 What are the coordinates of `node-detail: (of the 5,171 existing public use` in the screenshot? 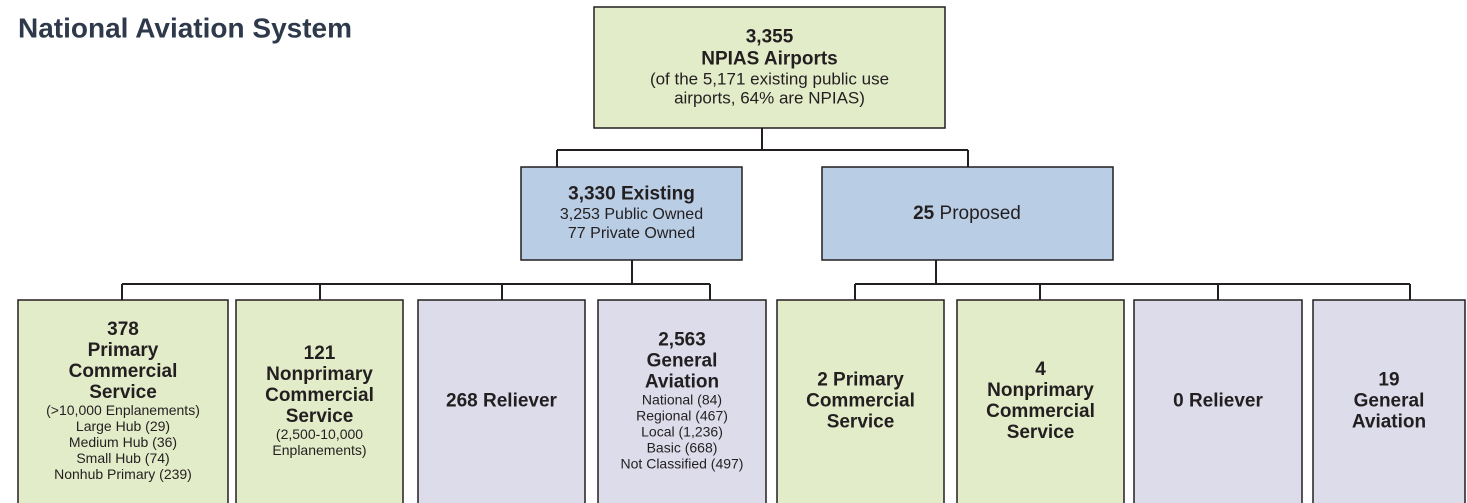 It's located at (769, 78).